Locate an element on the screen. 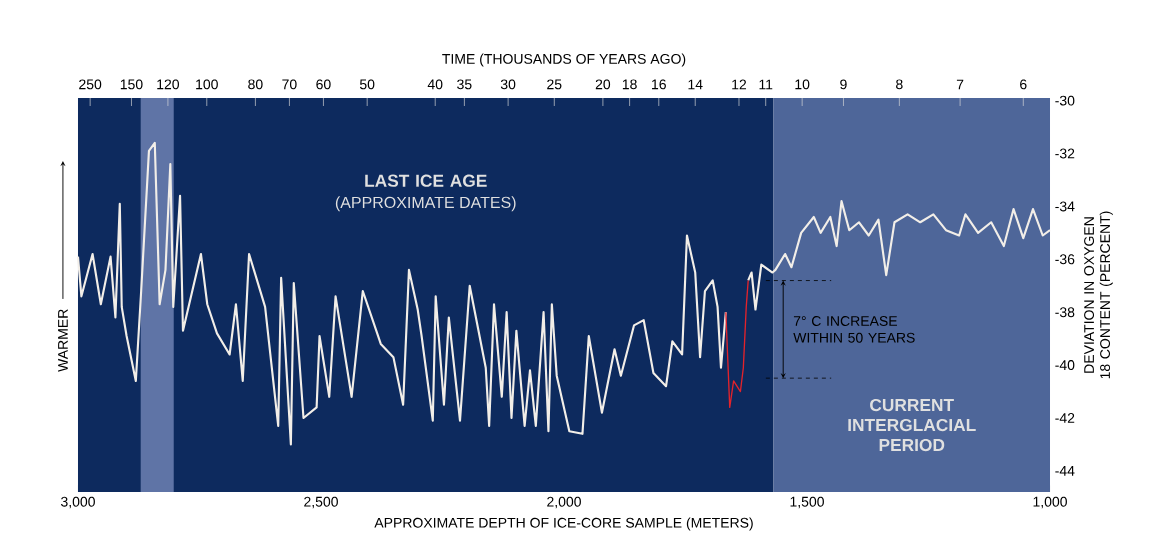 Image resolution: width=1151 pixels, height=556 pixels. text: 70 is located at coordinates (289, 84).